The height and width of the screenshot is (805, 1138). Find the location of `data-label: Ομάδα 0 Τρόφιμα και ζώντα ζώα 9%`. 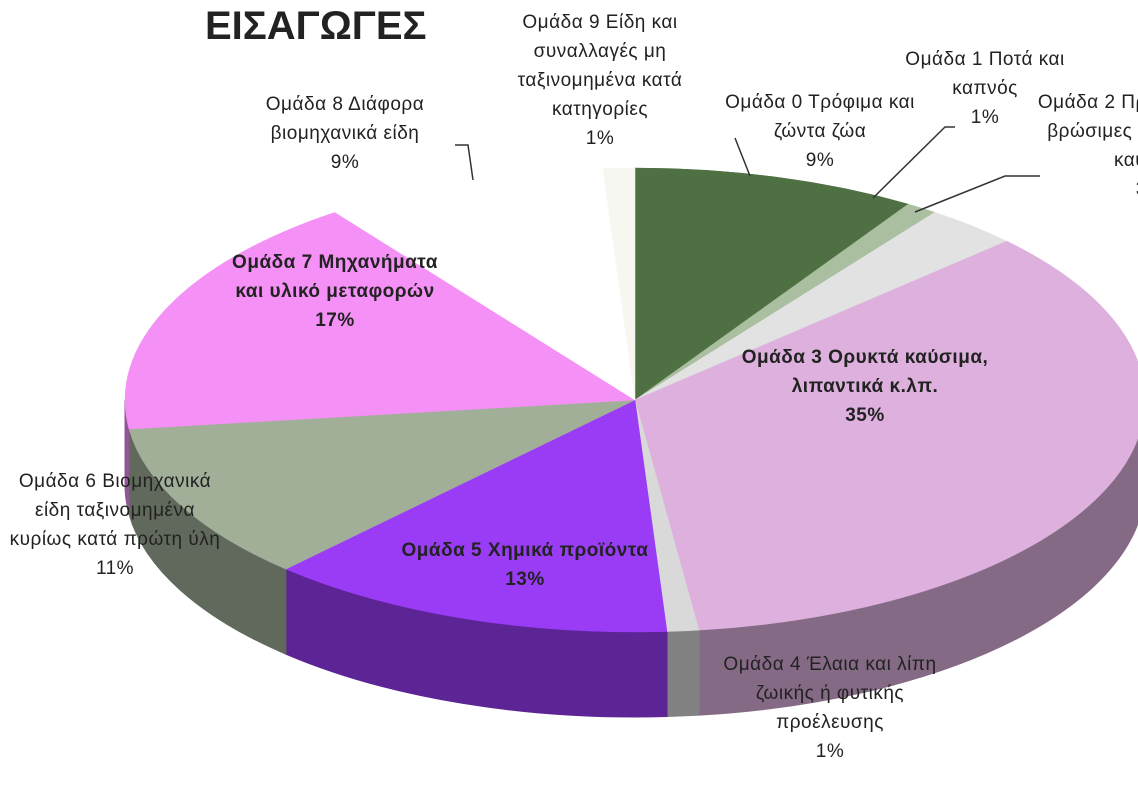

data-label: Ομάδα 0 Τρόφιμα και ζώντα ζώα 9% is located at coordinates (820, 131).